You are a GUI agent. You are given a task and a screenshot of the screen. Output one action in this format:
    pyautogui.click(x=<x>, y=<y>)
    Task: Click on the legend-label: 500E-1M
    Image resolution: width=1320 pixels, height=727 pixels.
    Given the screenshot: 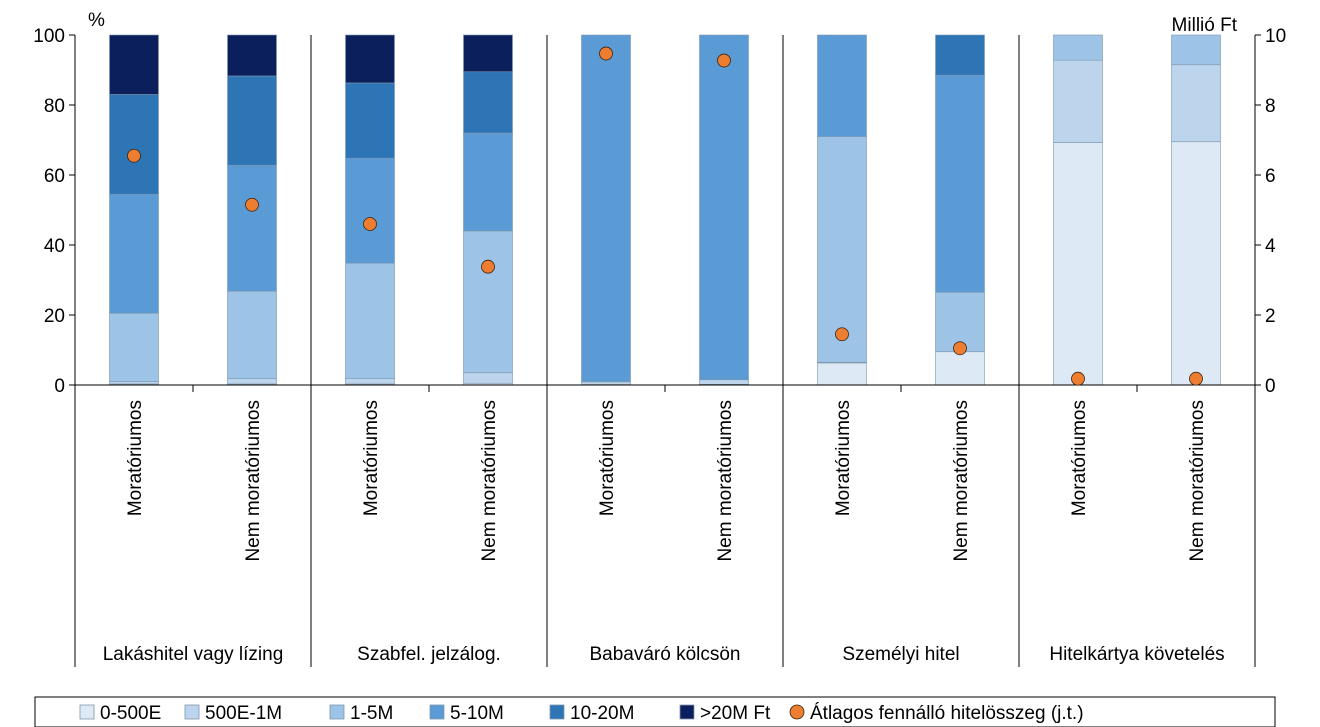 What is the action you would take?
    pyautogui.click(x=243, y=713)
    